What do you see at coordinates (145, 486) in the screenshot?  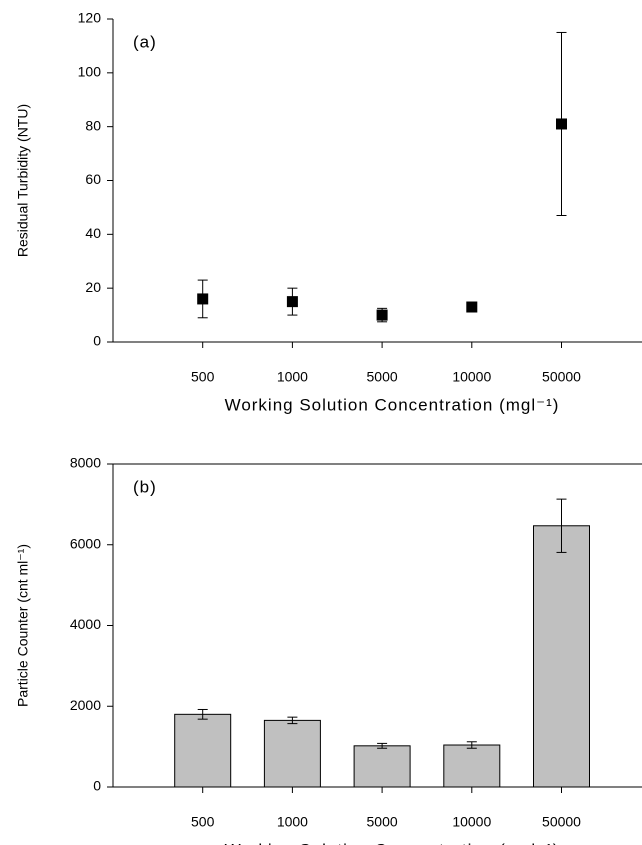 I see `annotation: (b)` at bounding box center [145, 486].